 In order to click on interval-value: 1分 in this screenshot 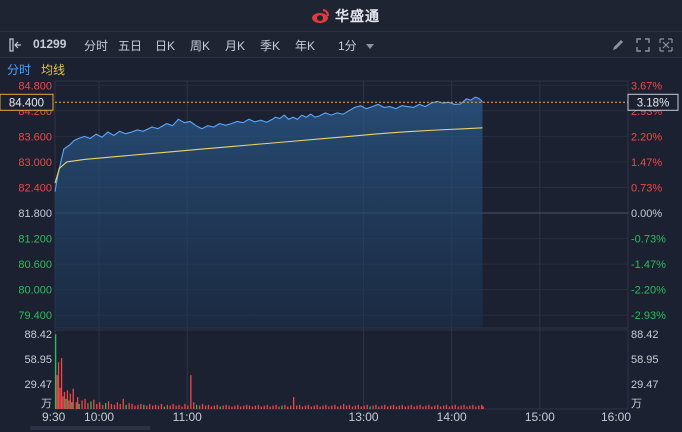, I will do `click(347, 46)`.